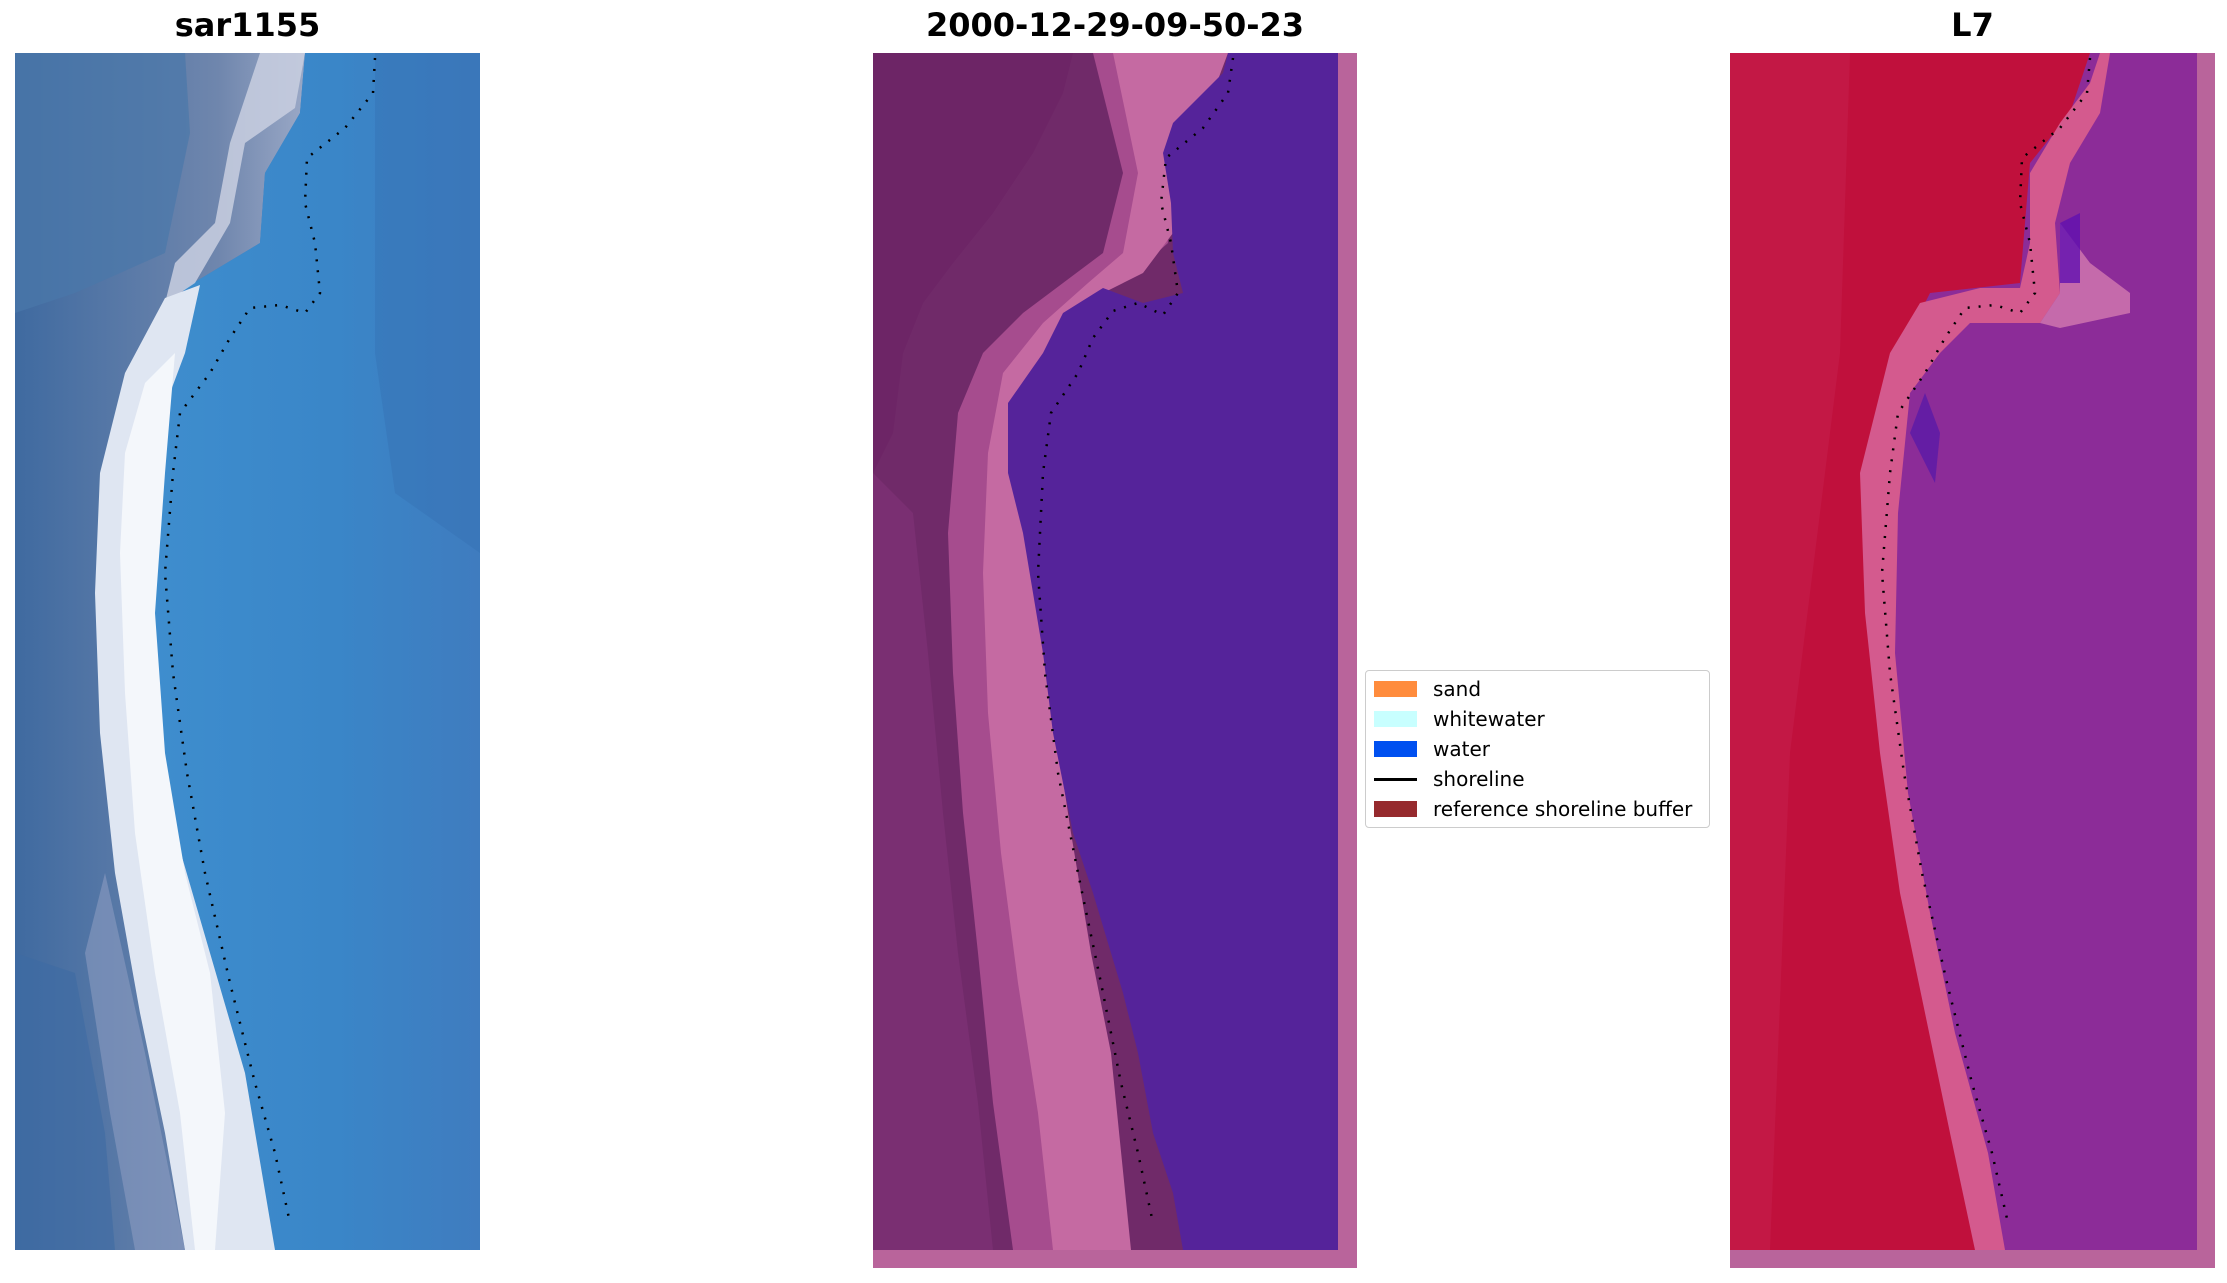 The height and width of the screenshot is (1283, 2227). I want to click on legend-item-sand: sand, so click(1427, 689).